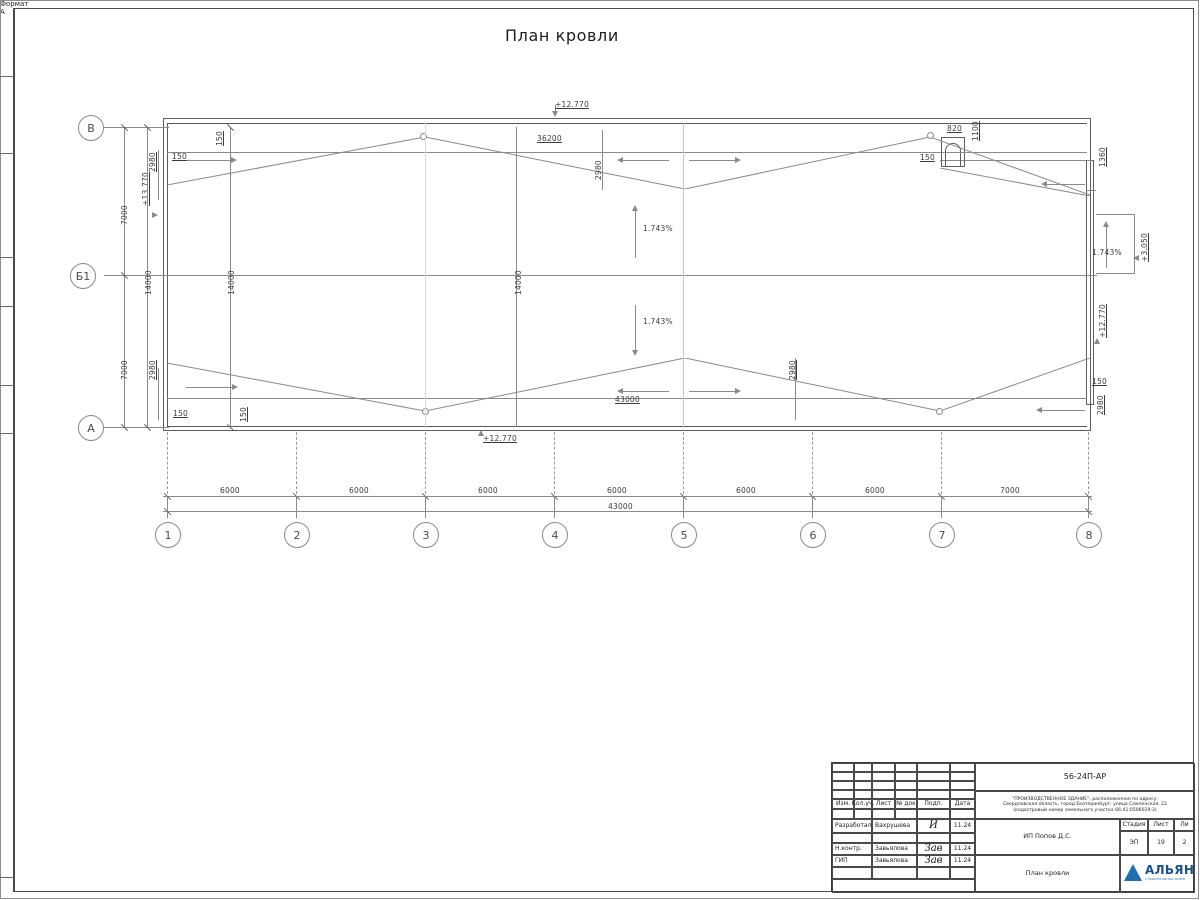 This screenshot has width=1200, height=900. I want to click on rev-blank-r5c2, so click(883, 814).